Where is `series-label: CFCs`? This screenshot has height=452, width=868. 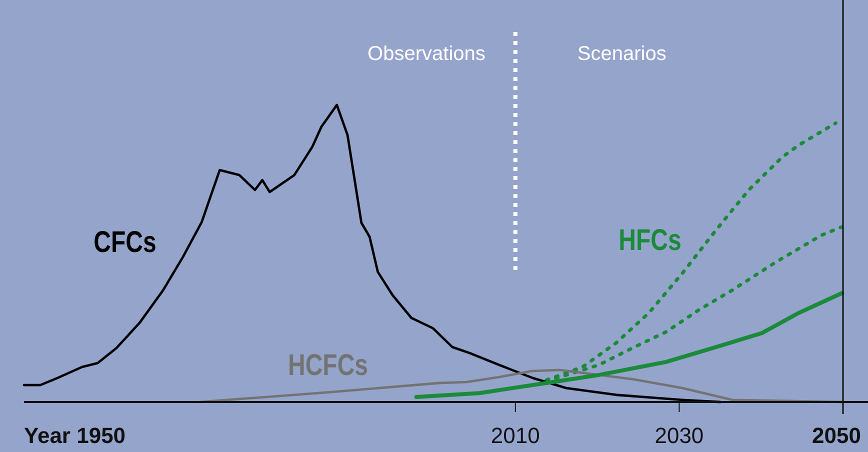
series-label: CFCs is located at coordinates (125, 241).